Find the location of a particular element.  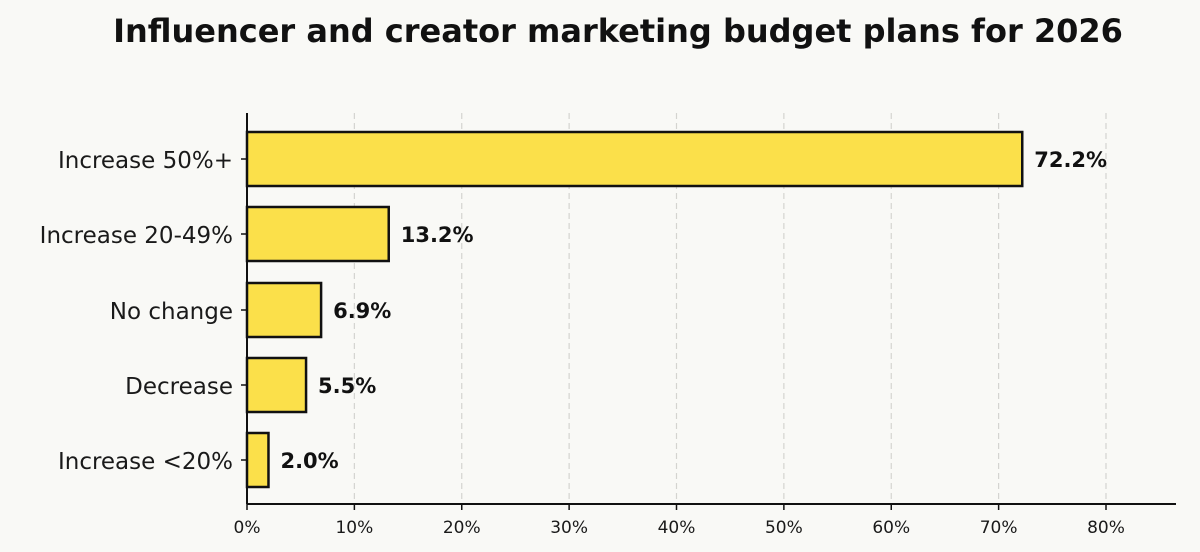

x-tick-label: 40% is located at coordinates (677, 528).